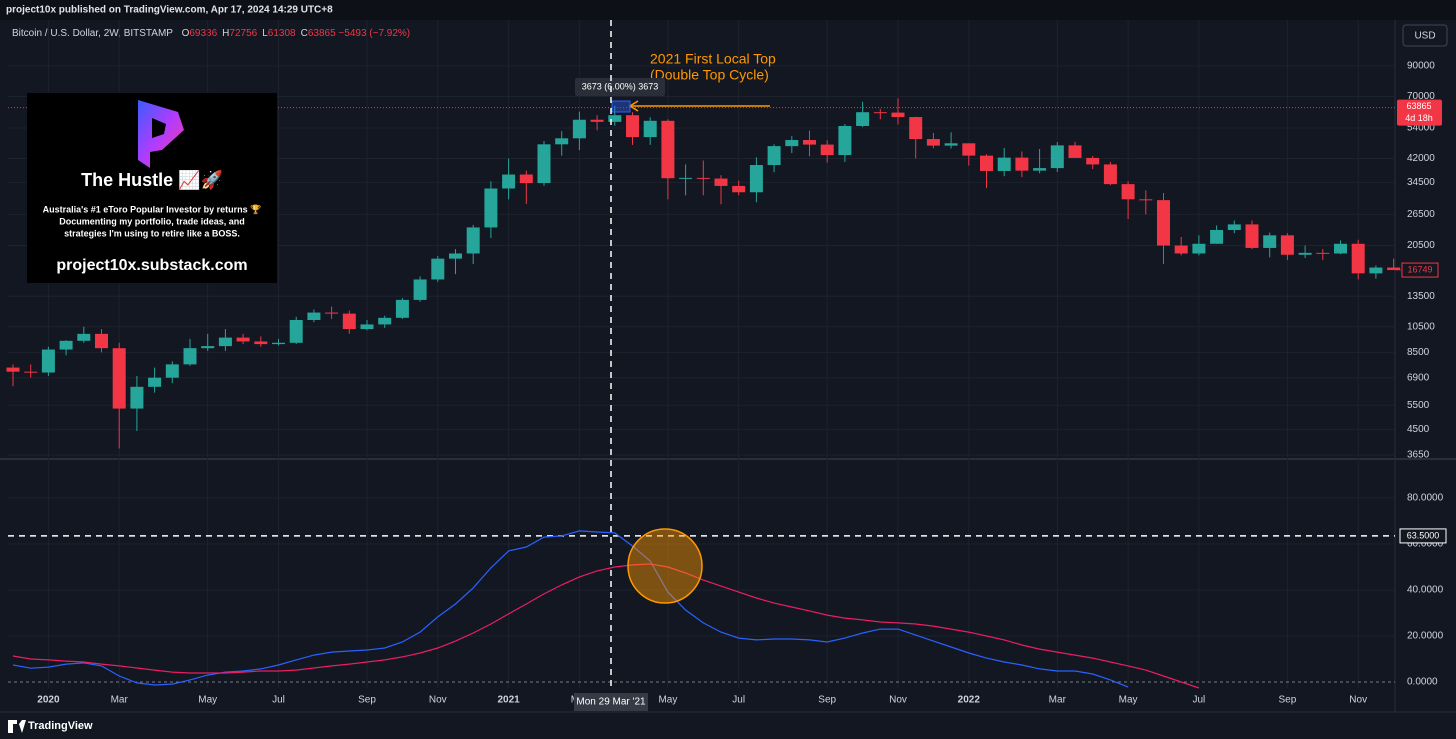 The height and width of the screenshot is (739, 1456). What do you see at coordinates (665, 566) in the screenshot?
I see `highlight-circle` at bounding box center [665, 566].